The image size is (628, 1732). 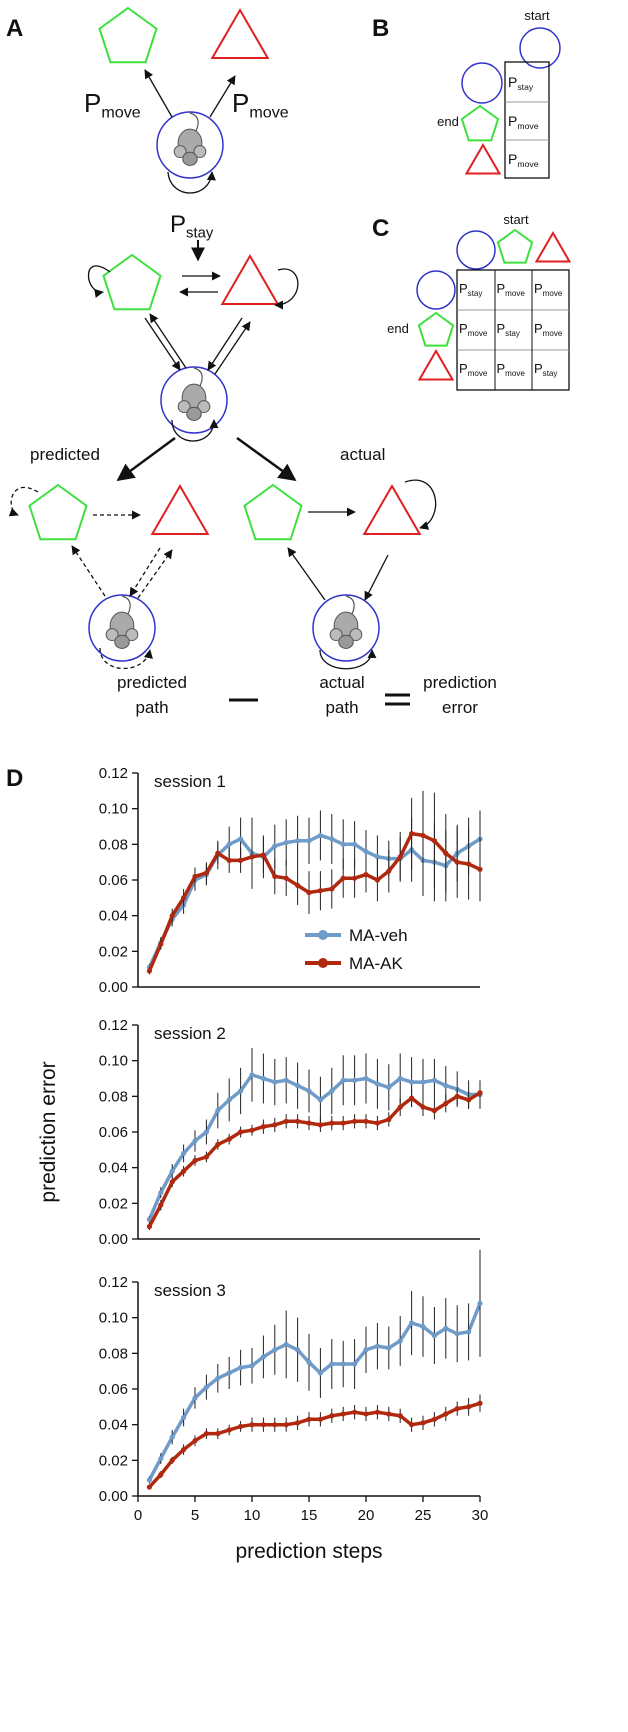 I want to click on x-tick-label: 30, so click(x=480, y=1515).